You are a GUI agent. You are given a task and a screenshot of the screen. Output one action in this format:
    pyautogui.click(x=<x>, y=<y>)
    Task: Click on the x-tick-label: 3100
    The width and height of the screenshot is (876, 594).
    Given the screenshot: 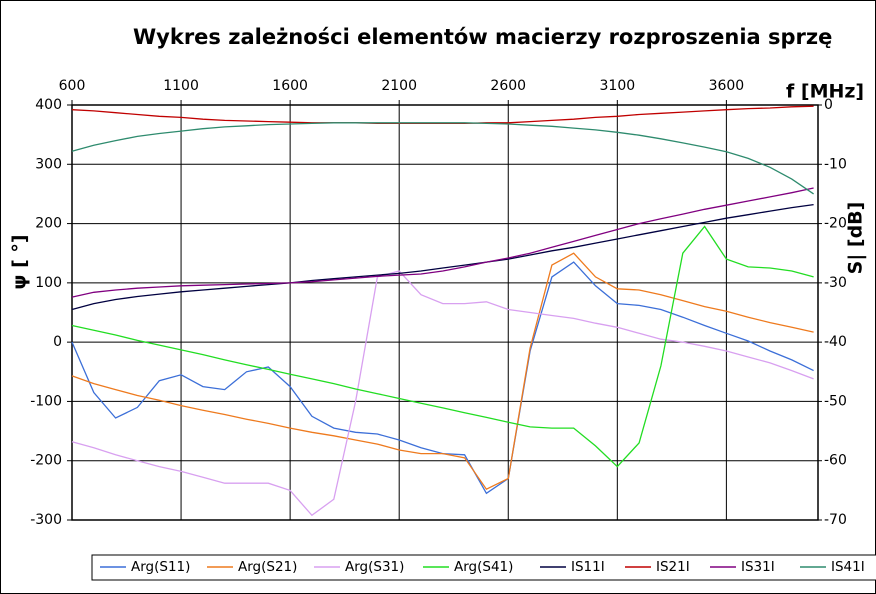 What is the action you would take?
    pyautogui.click(x=618, y=86)
    